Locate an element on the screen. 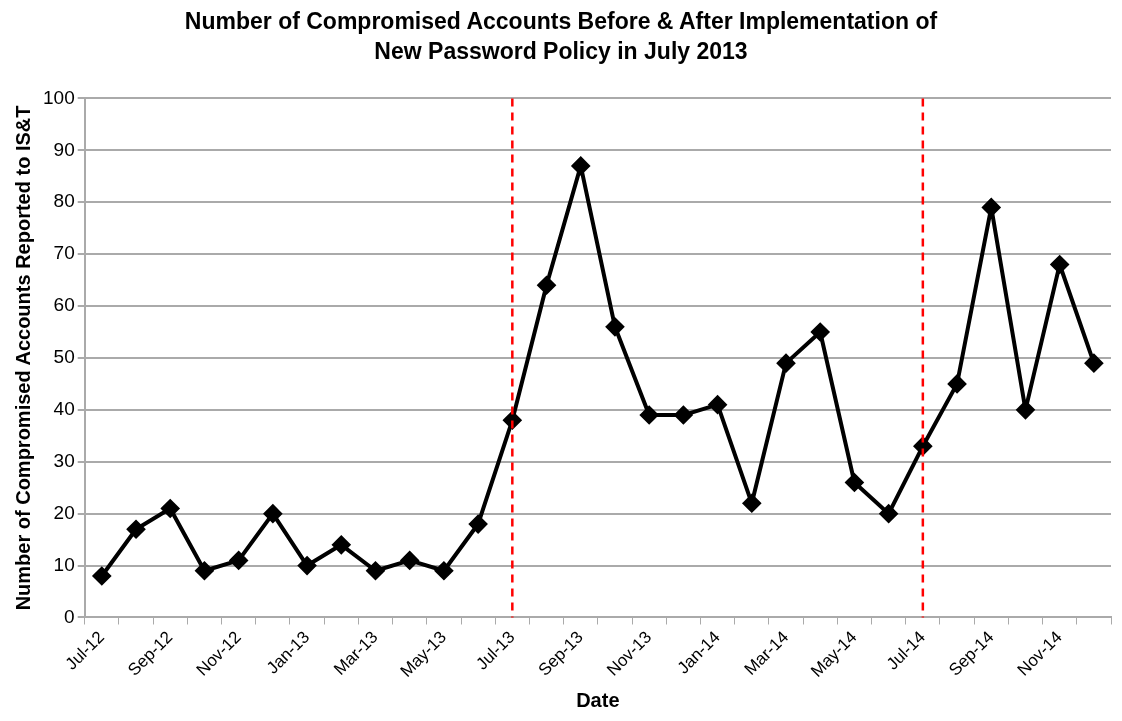 The image size is (1122, 721). y-tick-label: 10 is located at coordinates (64, 564).